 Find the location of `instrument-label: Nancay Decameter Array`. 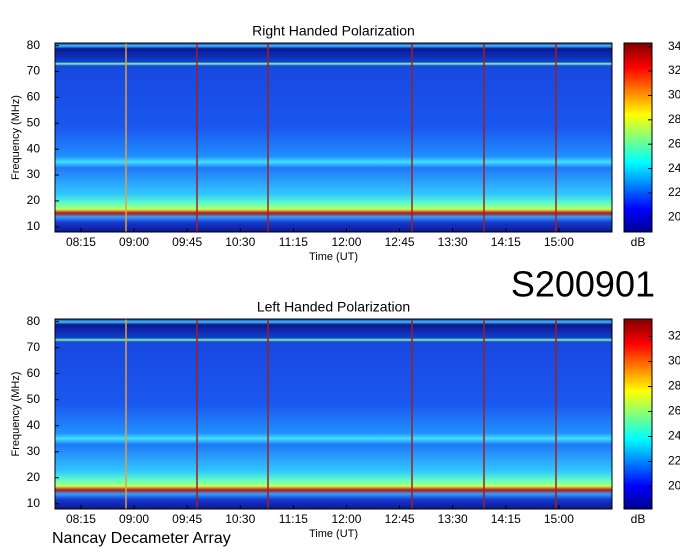

instrument-label: Nancay Decameter Array is located at coordinates (141, 538).